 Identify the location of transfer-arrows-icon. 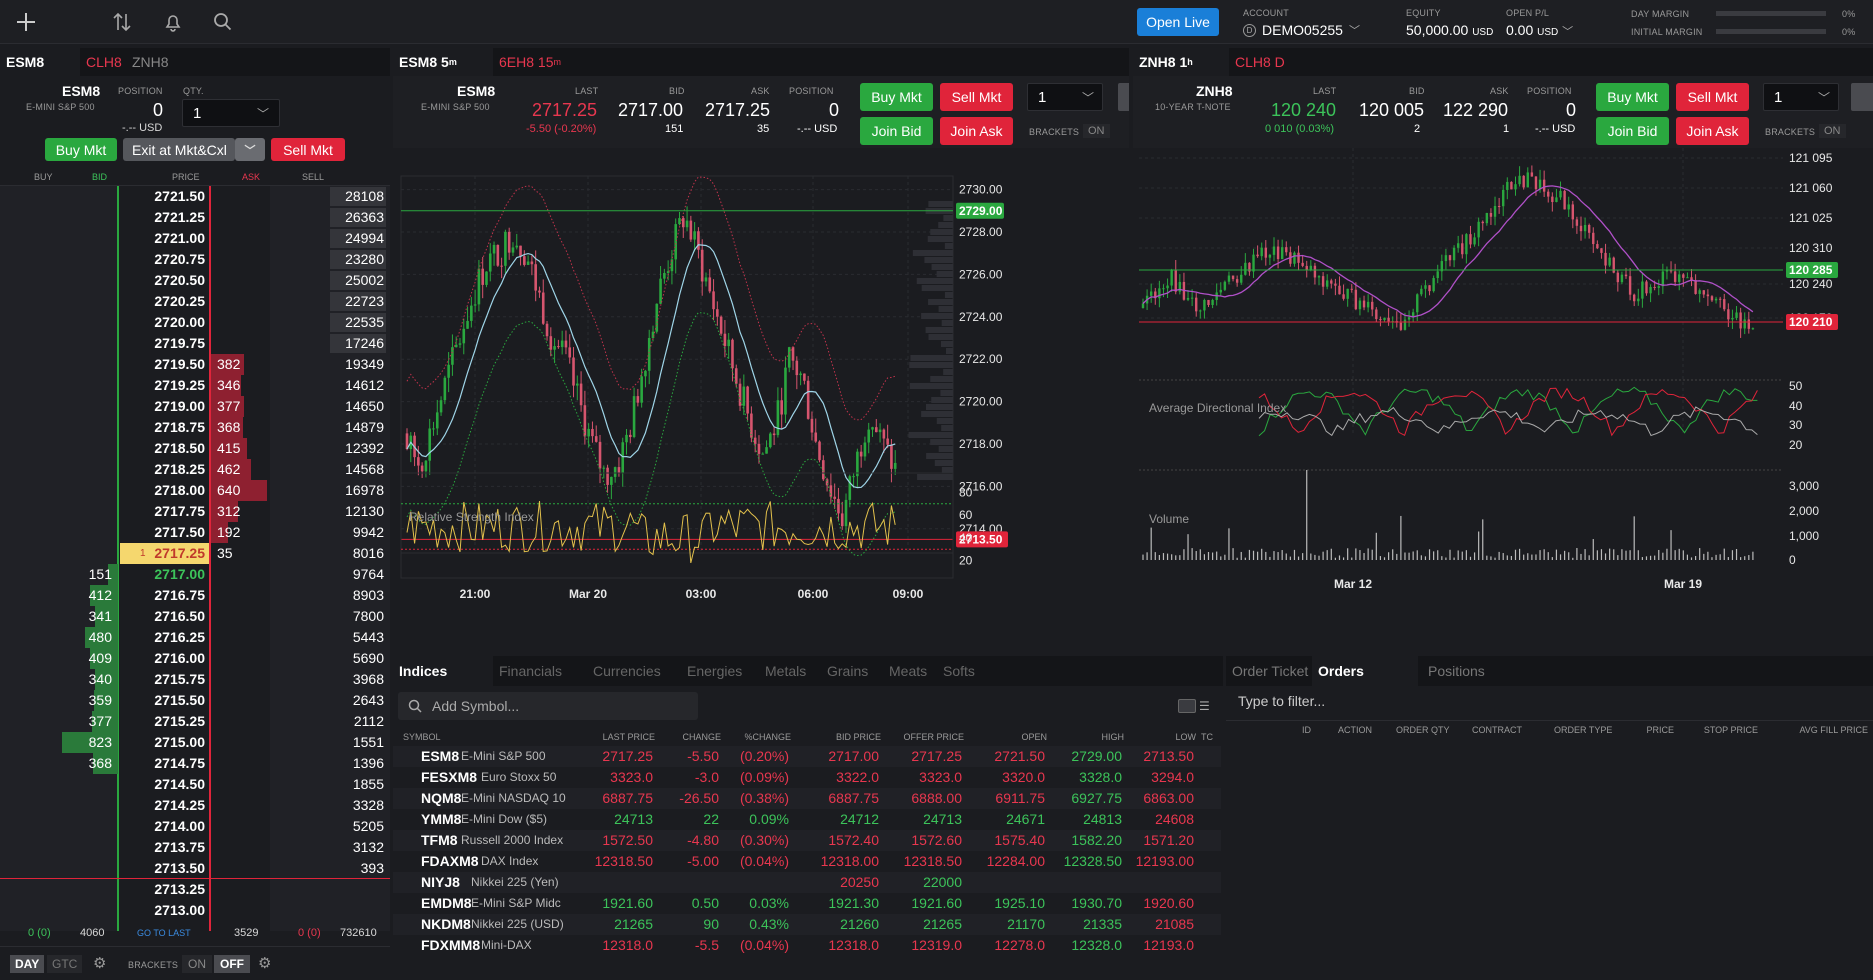
(122, 22).